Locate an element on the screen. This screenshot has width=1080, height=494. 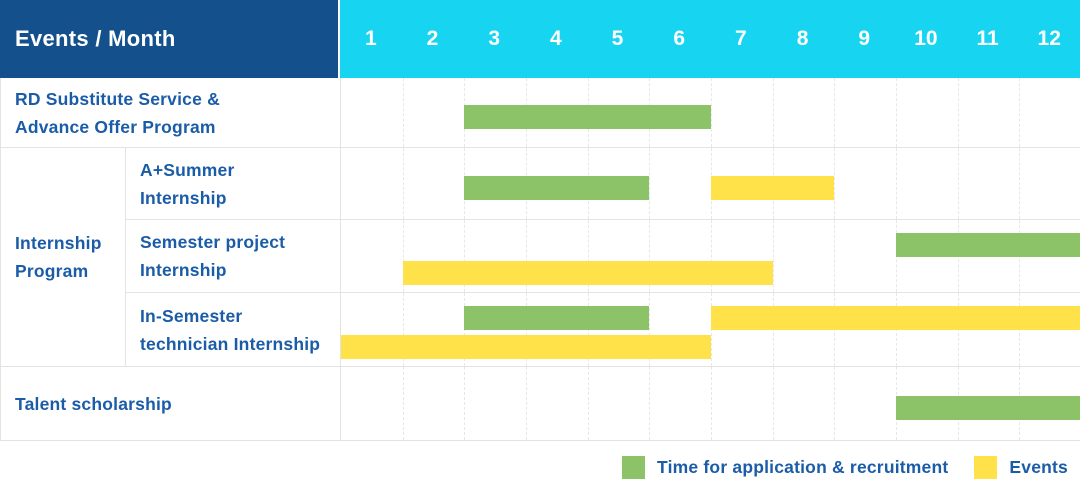
month-column-label: 3 is located at coordinates (494, 38).